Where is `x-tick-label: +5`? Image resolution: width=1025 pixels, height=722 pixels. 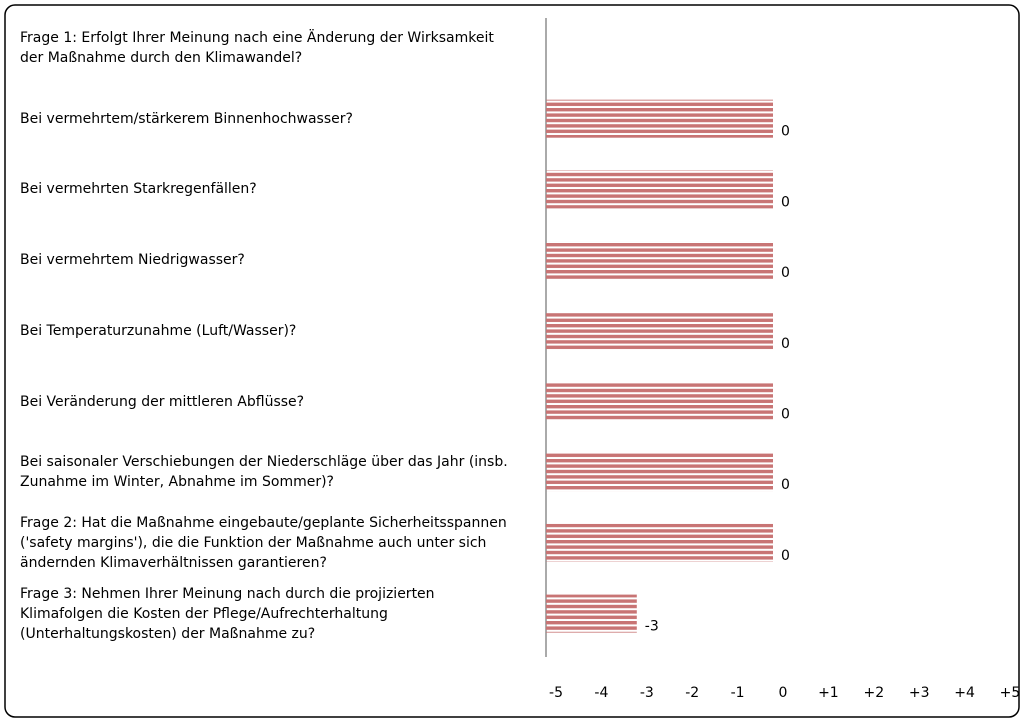
x-tick-label: +5 is located at coordinates (1010, 693).